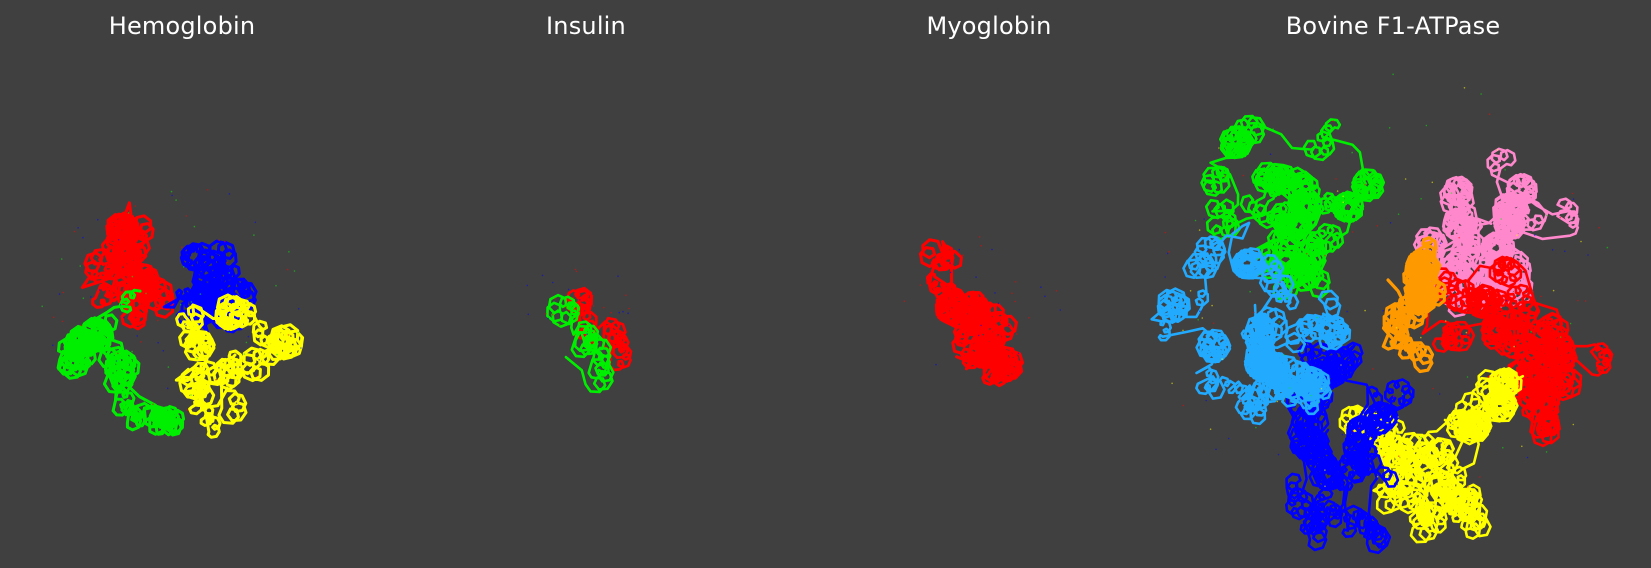 This screenshot has height=568, width=1651. What do you see at coordinates (1293, 207) in the screenshot?
I see `f1-atpase-subunit-green-chain` at bounding box center [1293, 207].